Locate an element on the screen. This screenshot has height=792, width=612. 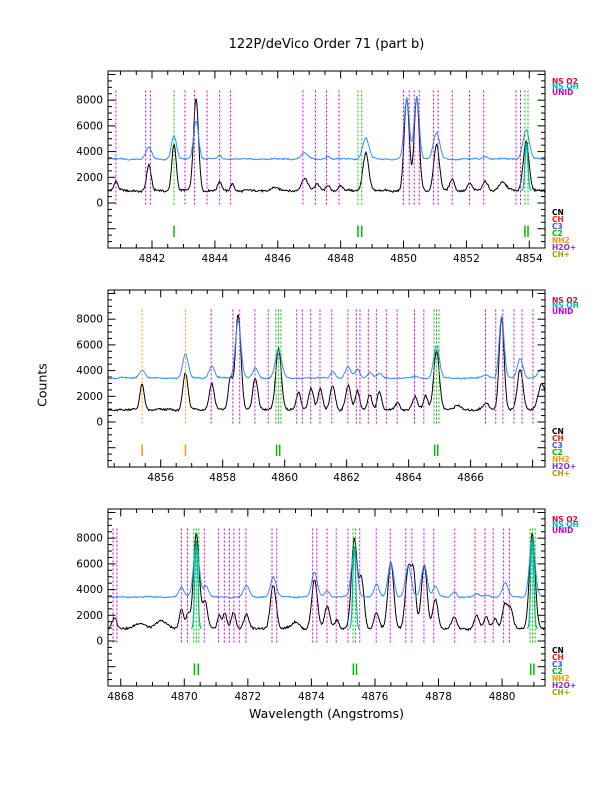
svg-text: 4868 is located at coordinates (120, 697).